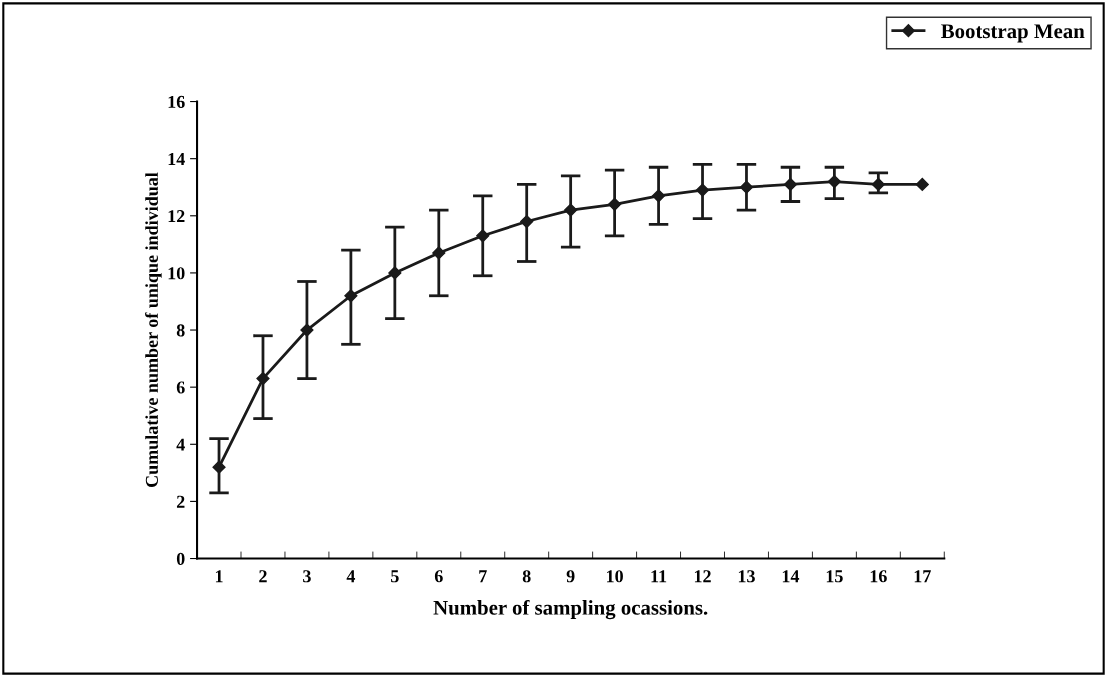 This screenshot has width=1107, height=677. What do you see at coordinates (180, 558) in the screenshot?
I see `y-tick-label: 0` at bounding box center [180, 558].